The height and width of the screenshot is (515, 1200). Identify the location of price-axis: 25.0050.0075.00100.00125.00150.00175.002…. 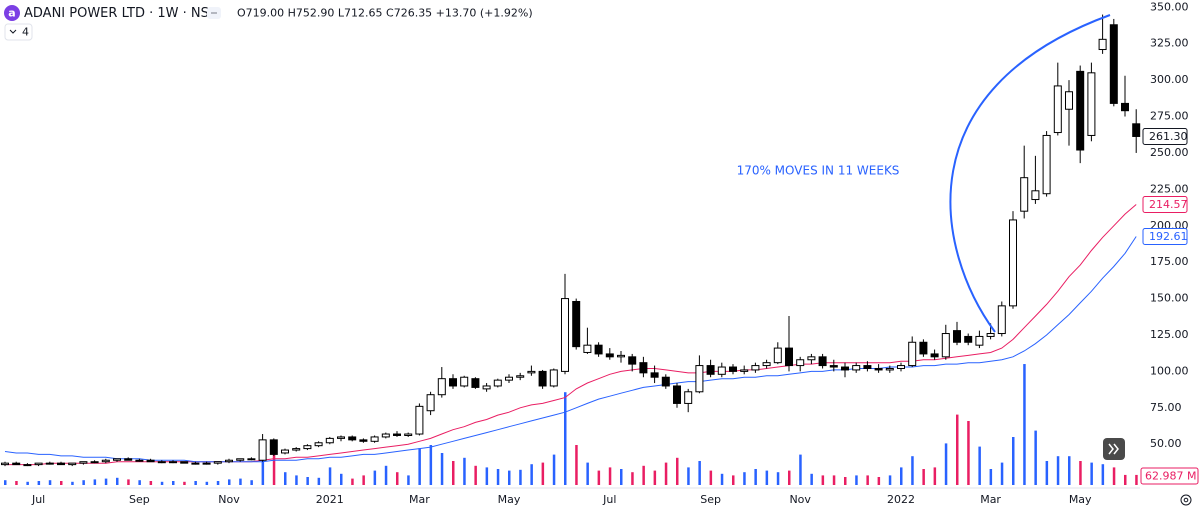
(1169, 243).